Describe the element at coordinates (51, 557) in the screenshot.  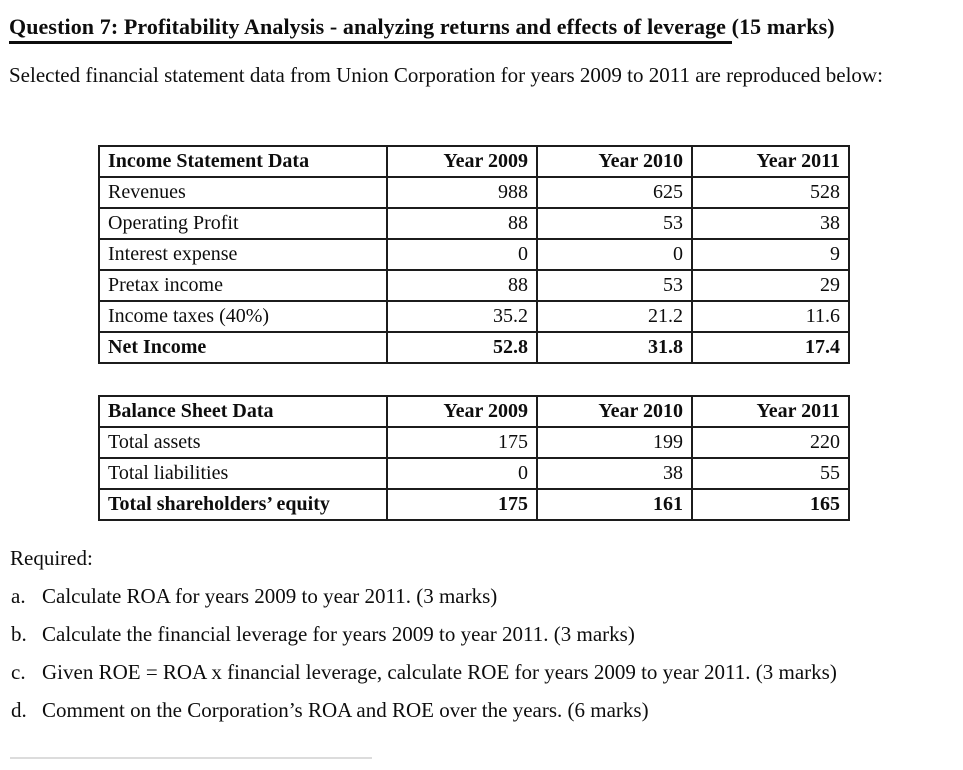
I see `required-heading: Required:` at that location.